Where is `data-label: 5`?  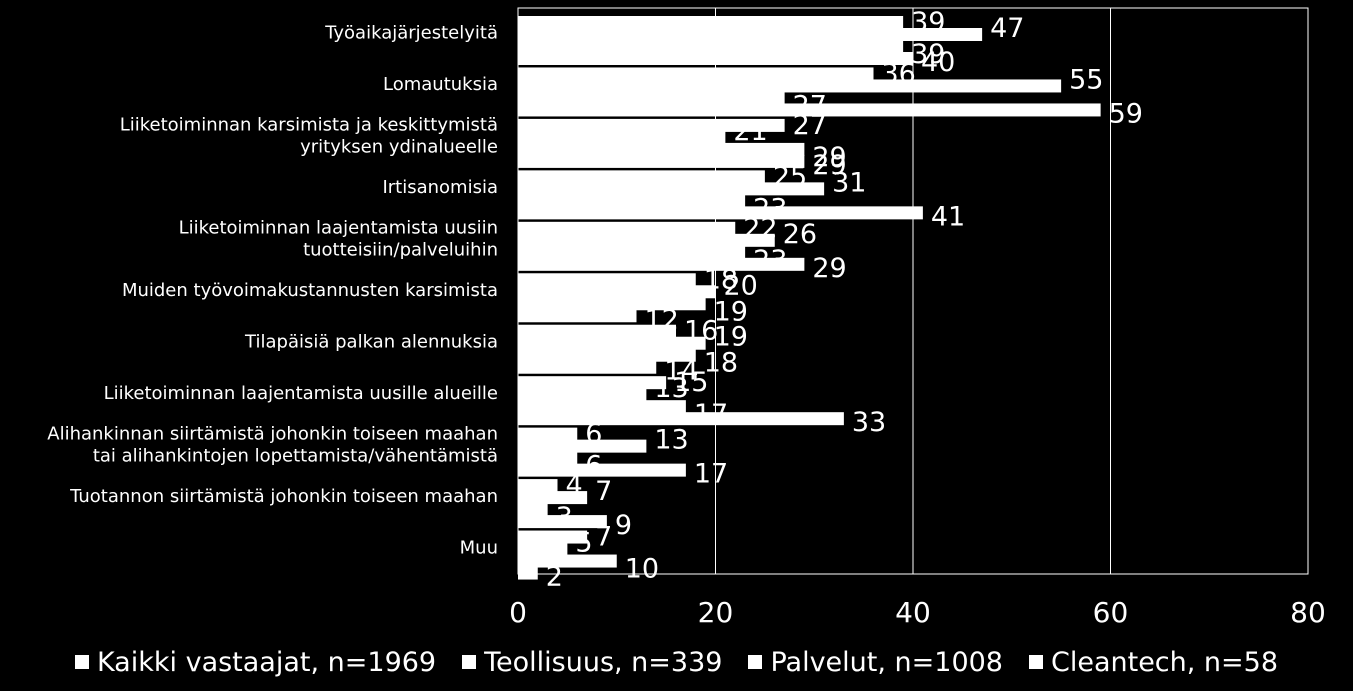 data-label: 5 is located at coordinates (583, 543).